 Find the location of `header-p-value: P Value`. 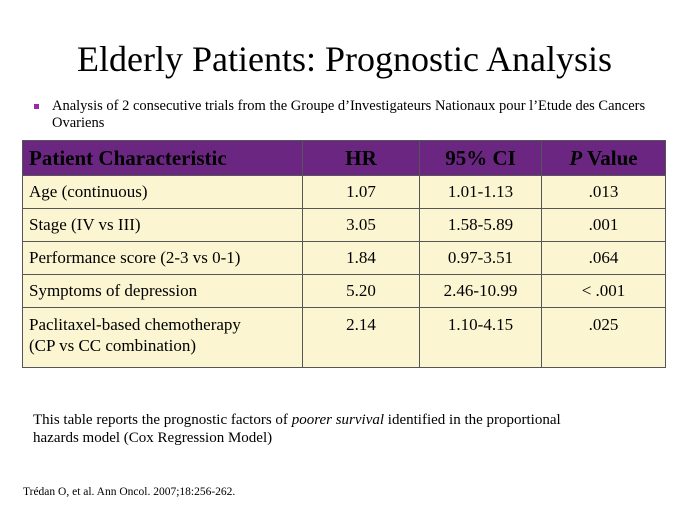

header-p-value: P Value is located at coordinates (603, 158).